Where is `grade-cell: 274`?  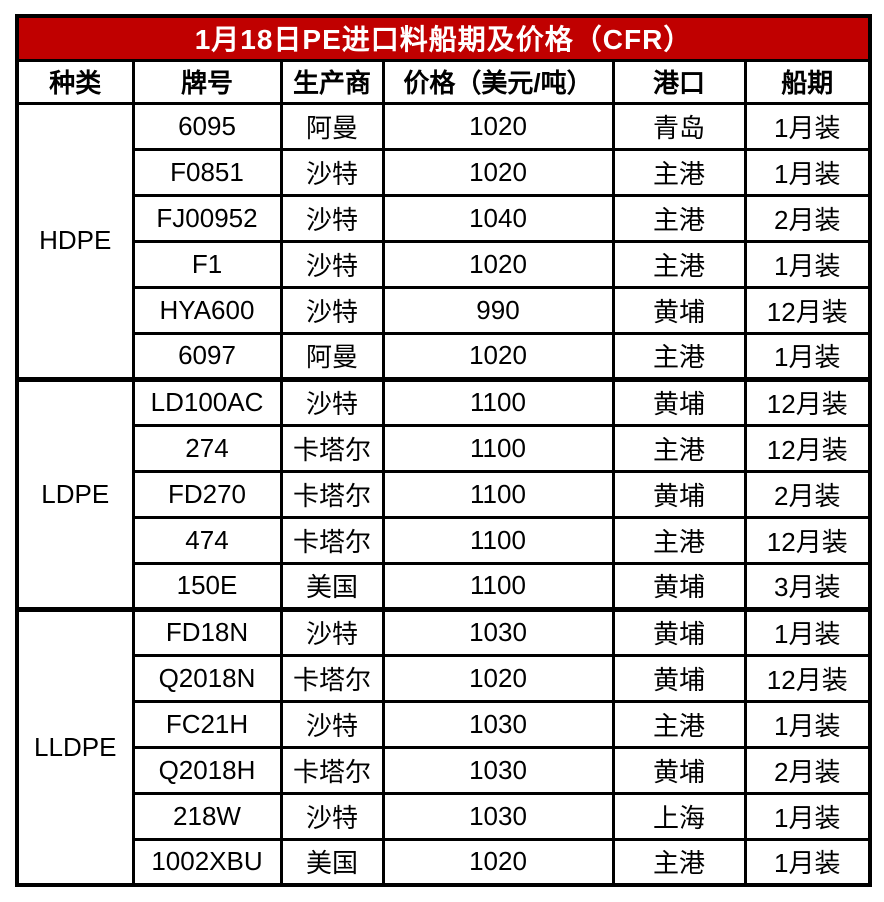
grade-cell: 274 is located at coordinates (207, 448).